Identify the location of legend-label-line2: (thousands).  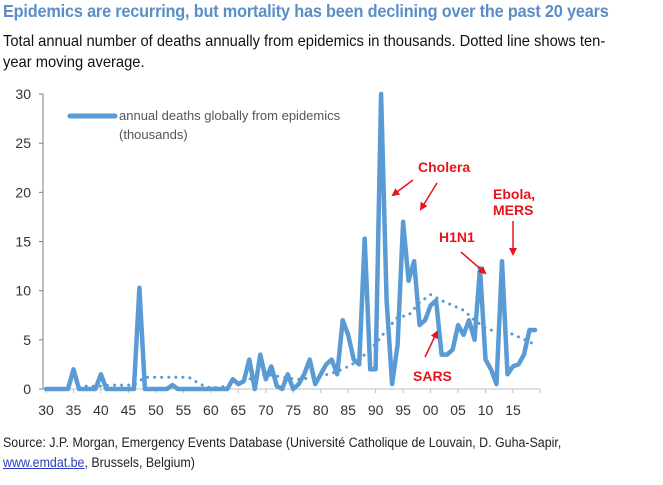
(153, 134).